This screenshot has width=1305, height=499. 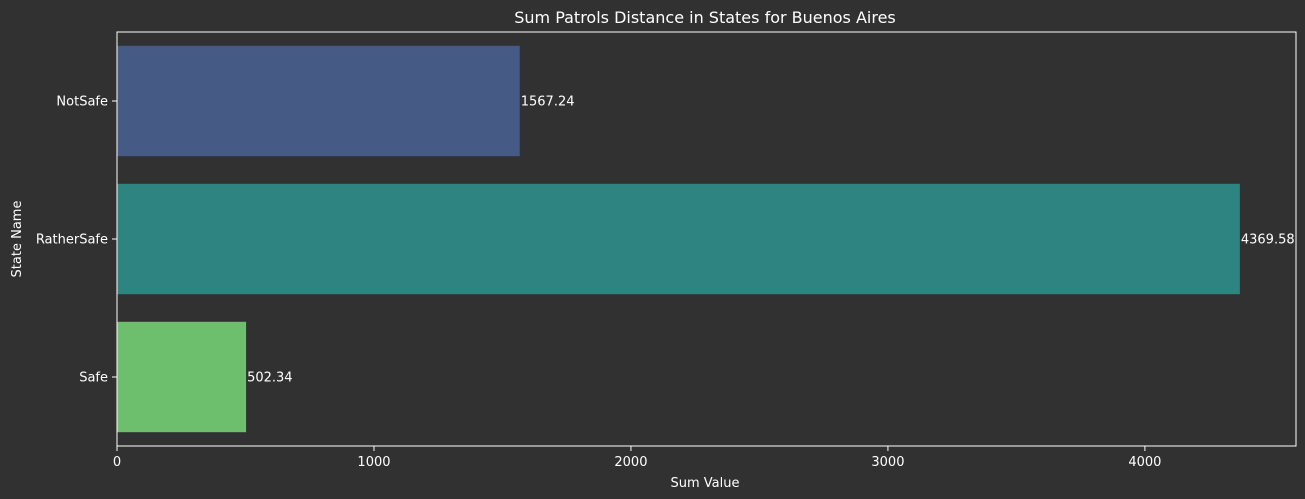 I want to click on x-axis-label: Sum Value, so click(x=705, y=483).